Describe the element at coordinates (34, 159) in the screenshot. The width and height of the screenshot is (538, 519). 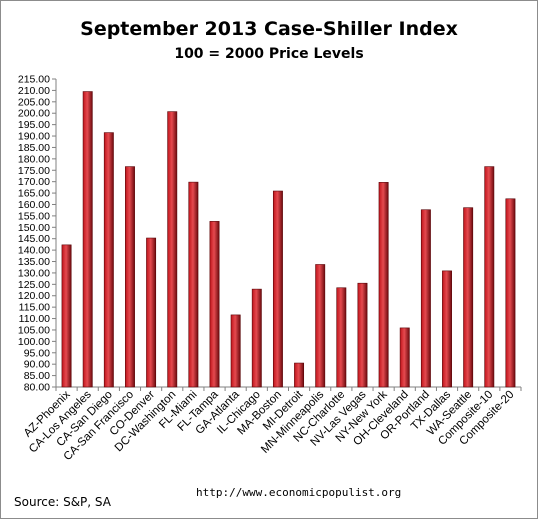
I see `y-tick-label: 180.00` at that location.